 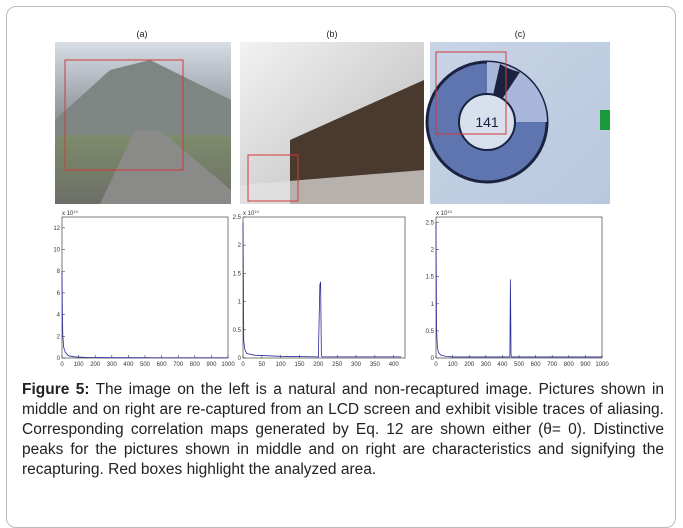 I want to click on photo-c: 141, so click(x=517, y=123).